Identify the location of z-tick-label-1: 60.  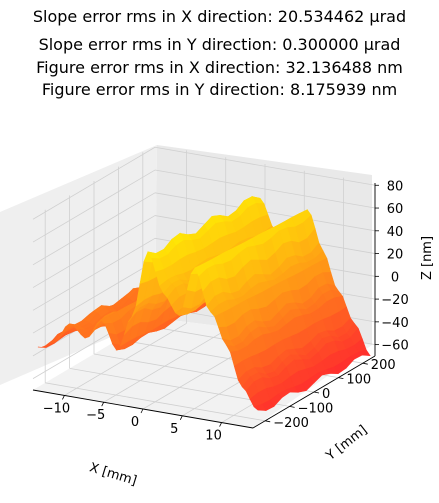
(395, 209).